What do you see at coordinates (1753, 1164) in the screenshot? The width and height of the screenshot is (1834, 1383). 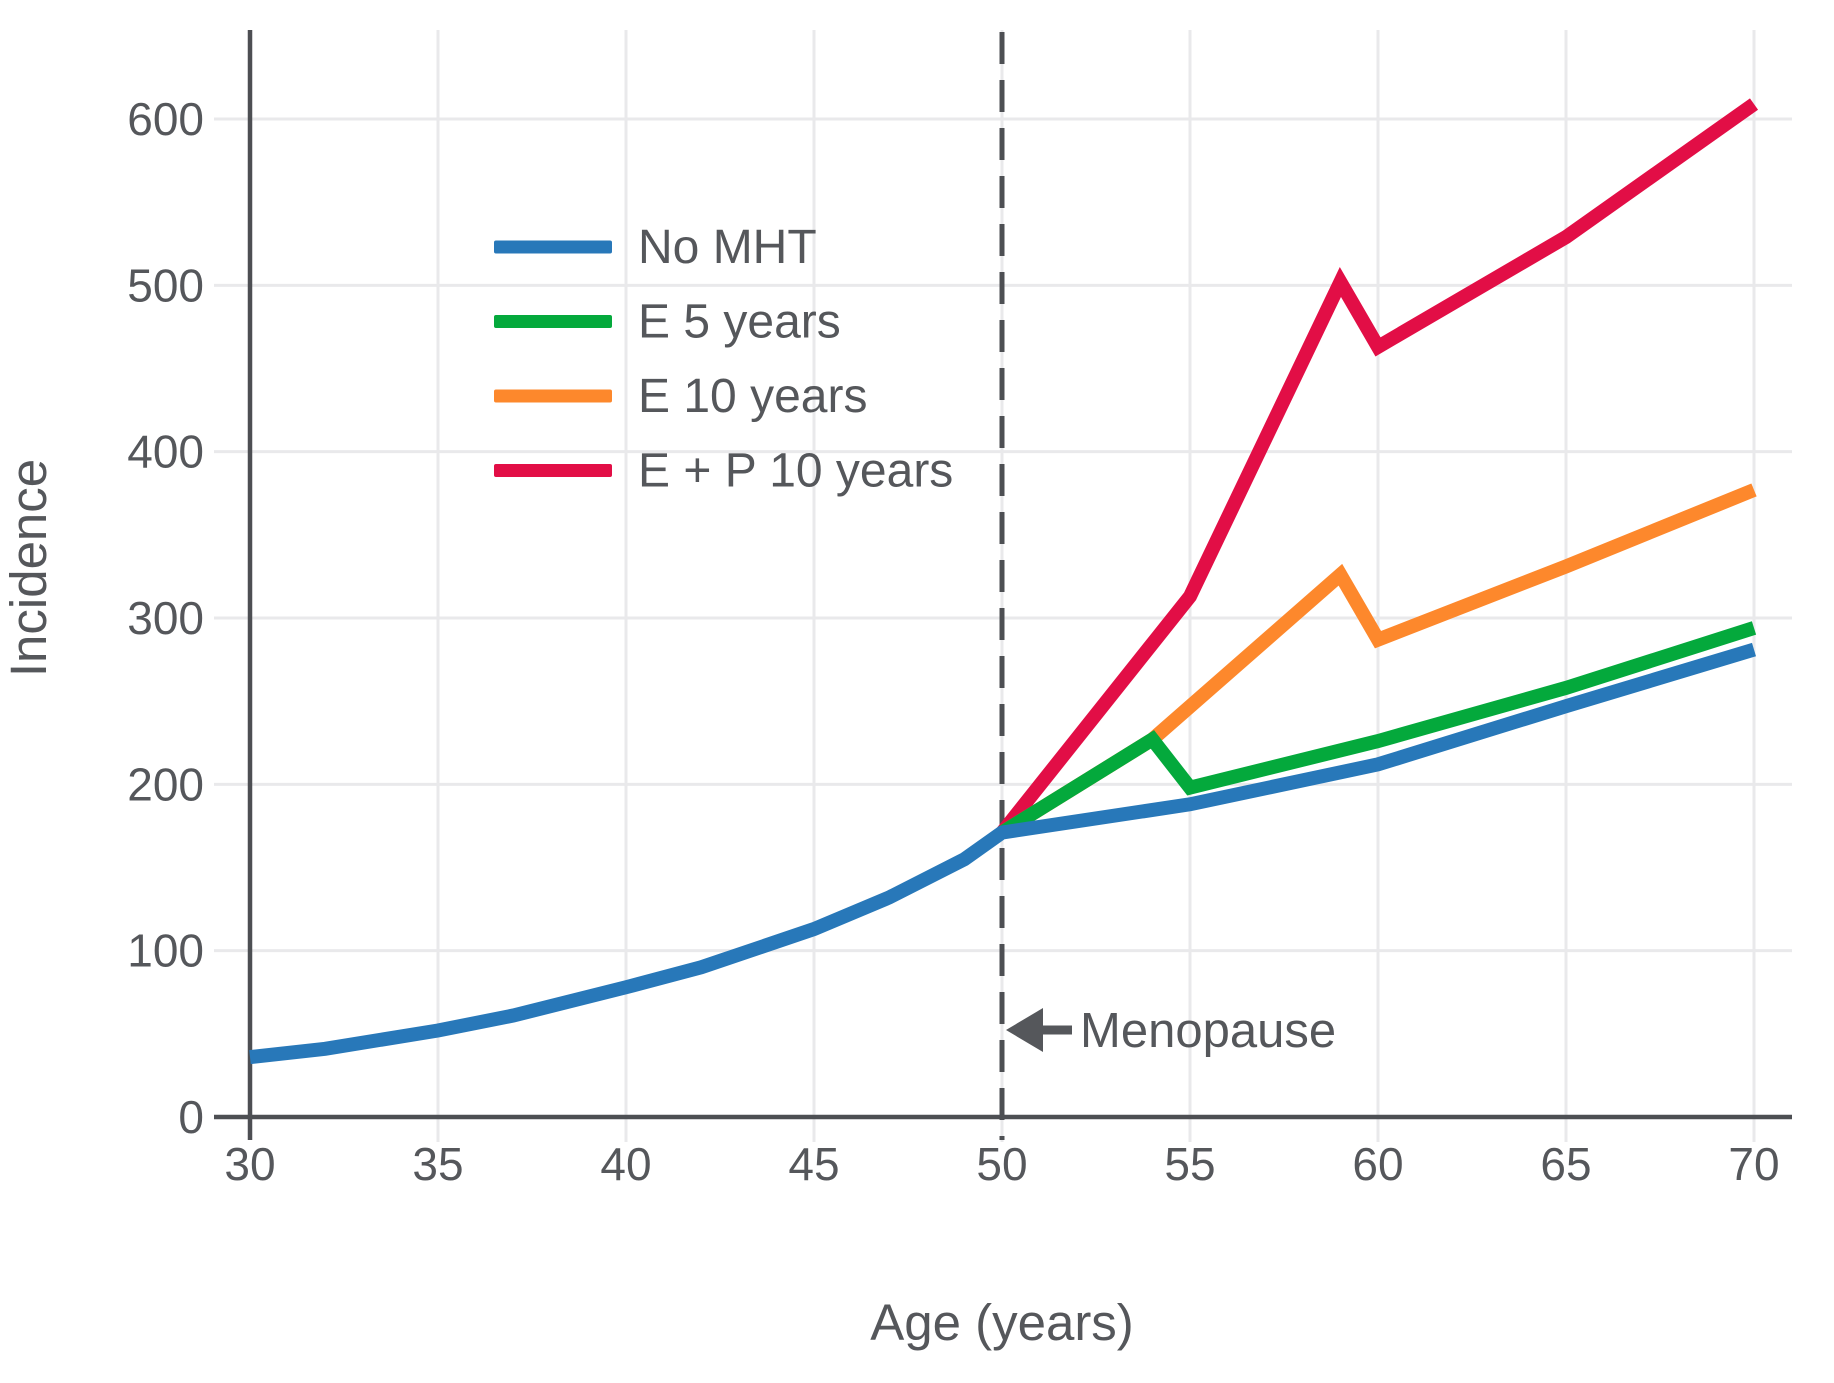 I see `x-tick-label-70: 70` at bounding box center [1753, 1164].